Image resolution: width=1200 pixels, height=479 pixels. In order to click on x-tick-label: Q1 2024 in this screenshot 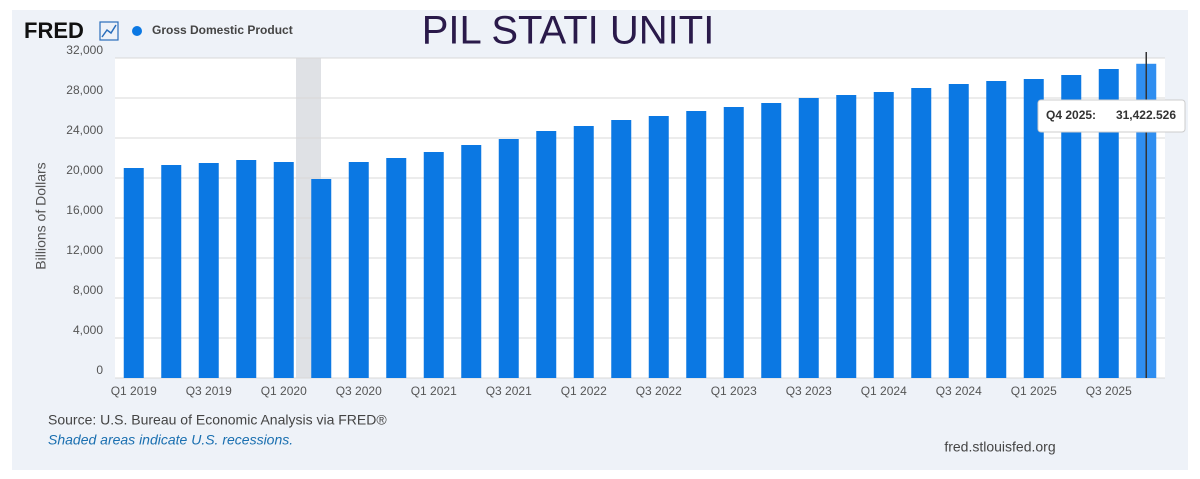, I will do `click(884, 391)`.